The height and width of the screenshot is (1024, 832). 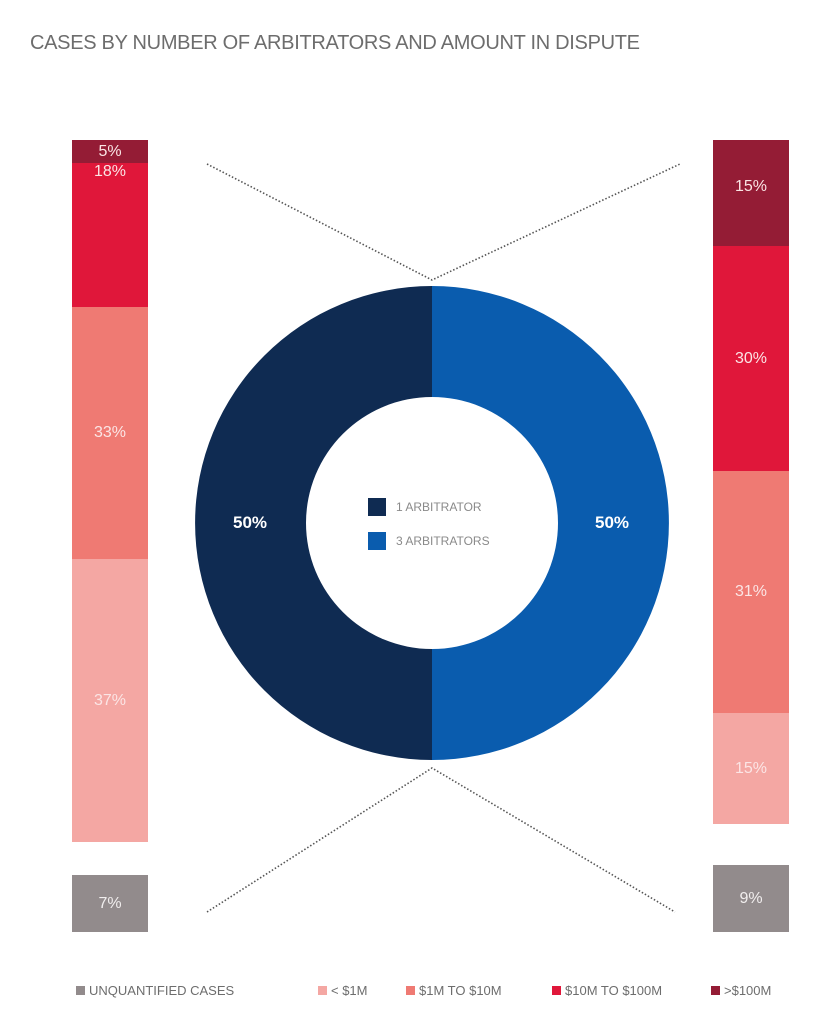 I want to click on legend-item-unquantified: UNQUANTIFIED CASES, so click(x=155, y=990).